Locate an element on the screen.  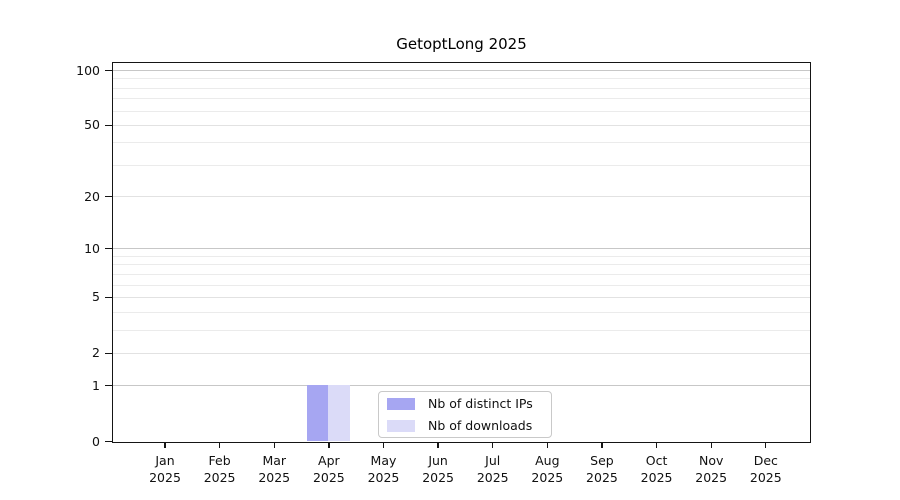
x-tick-month: May is located at coordinates (383, 460).